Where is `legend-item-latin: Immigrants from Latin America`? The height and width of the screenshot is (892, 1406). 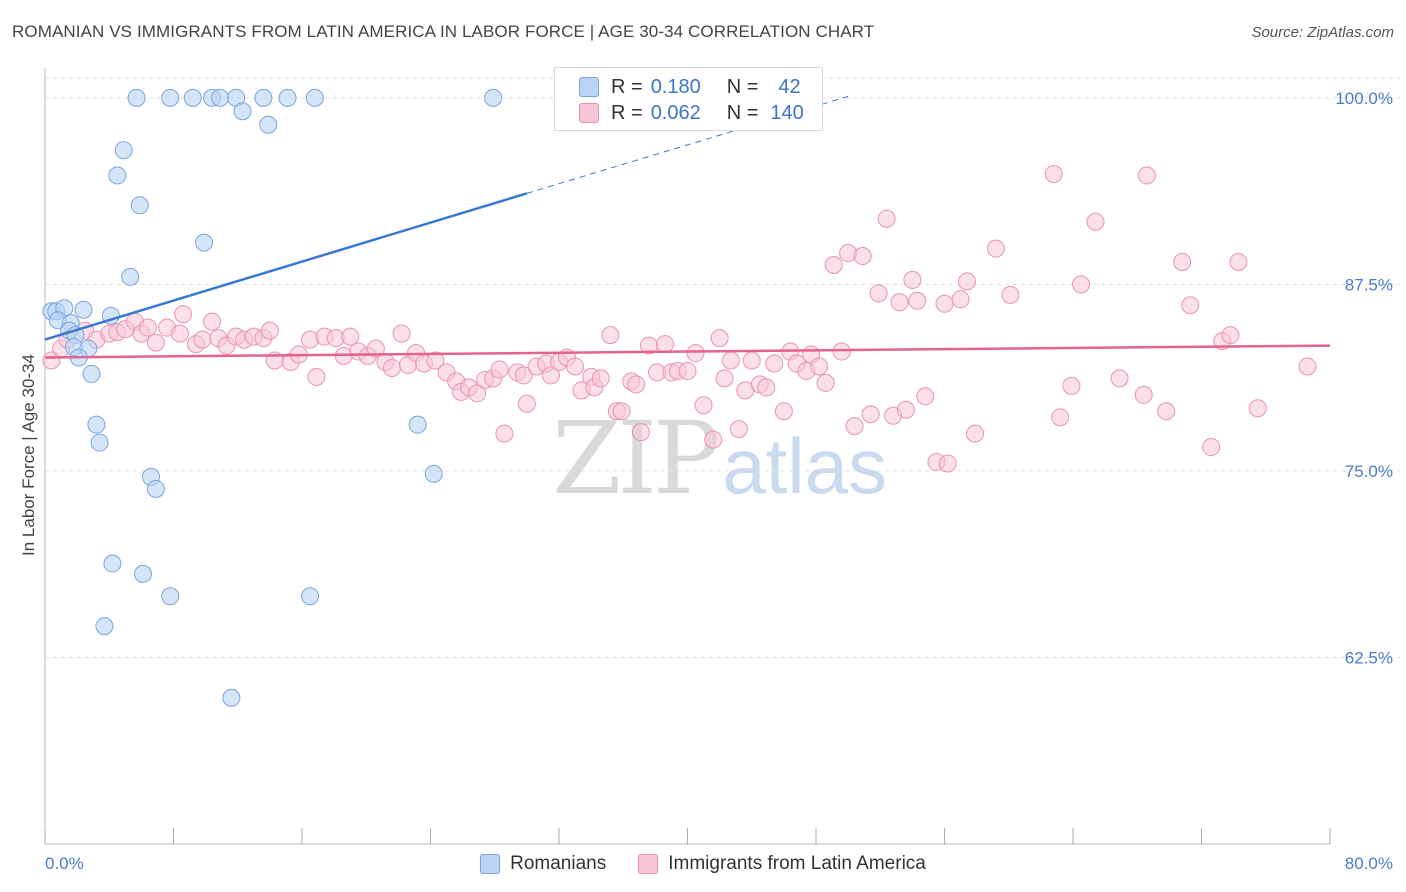
legend-item-latin: Immigrants from Latin America is located at coordinates (782, 864).